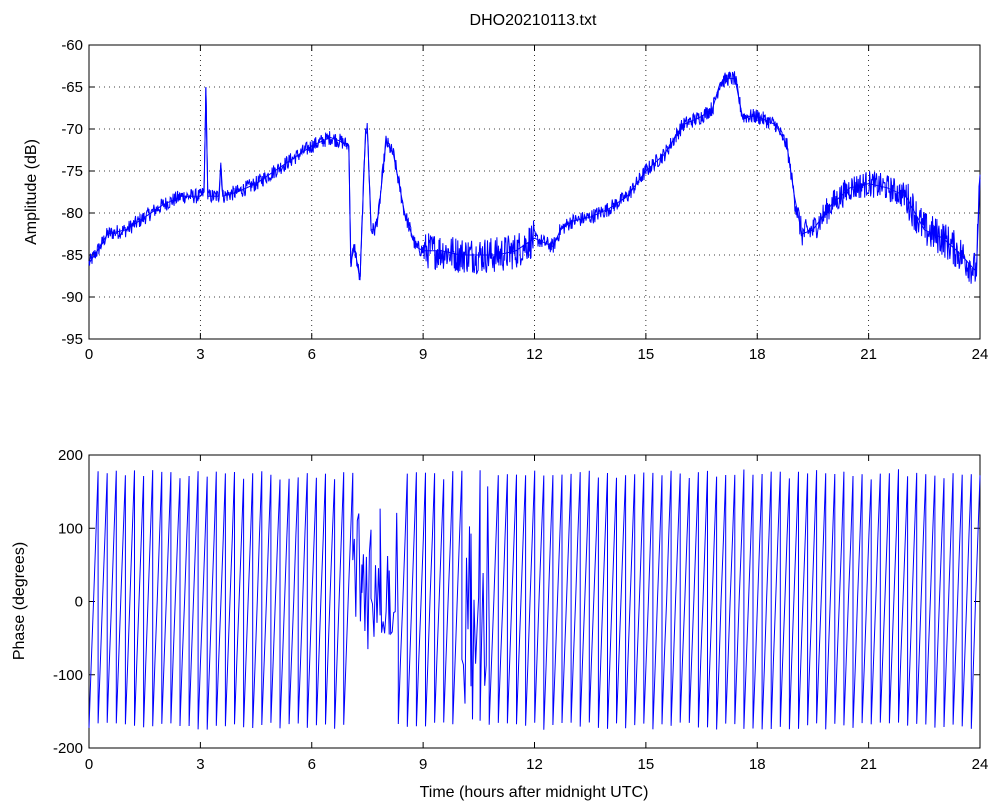  Describe the element at coordinates (312, 354) in the screenshot. I see `amplitude-xtick-label: 6` at that location.